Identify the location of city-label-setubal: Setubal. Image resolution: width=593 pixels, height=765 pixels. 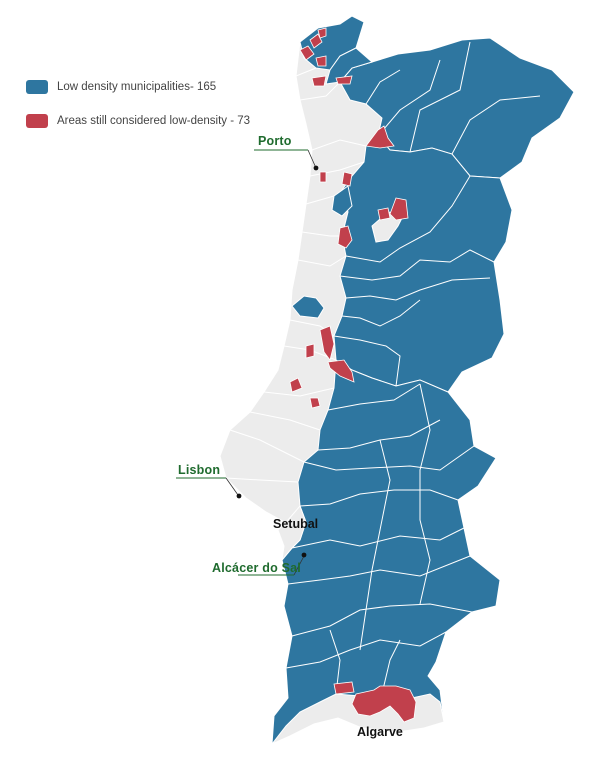
(296, 524).